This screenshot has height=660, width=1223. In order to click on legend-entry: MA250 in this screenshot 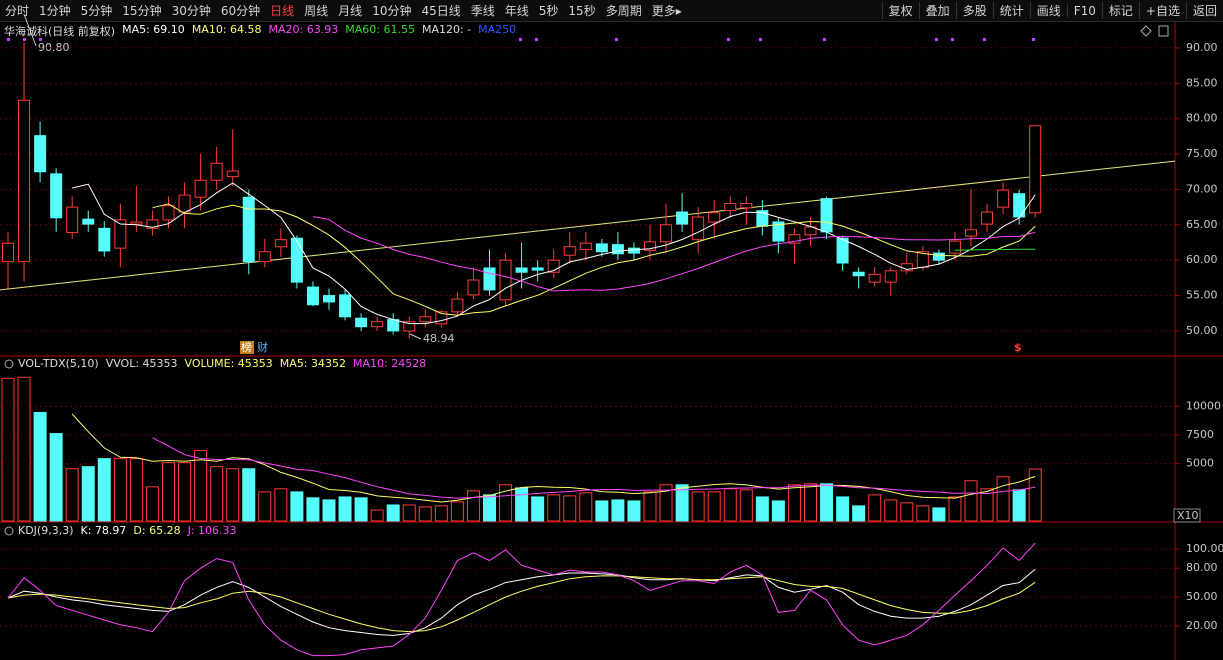, I will do `click(497, 29)`.